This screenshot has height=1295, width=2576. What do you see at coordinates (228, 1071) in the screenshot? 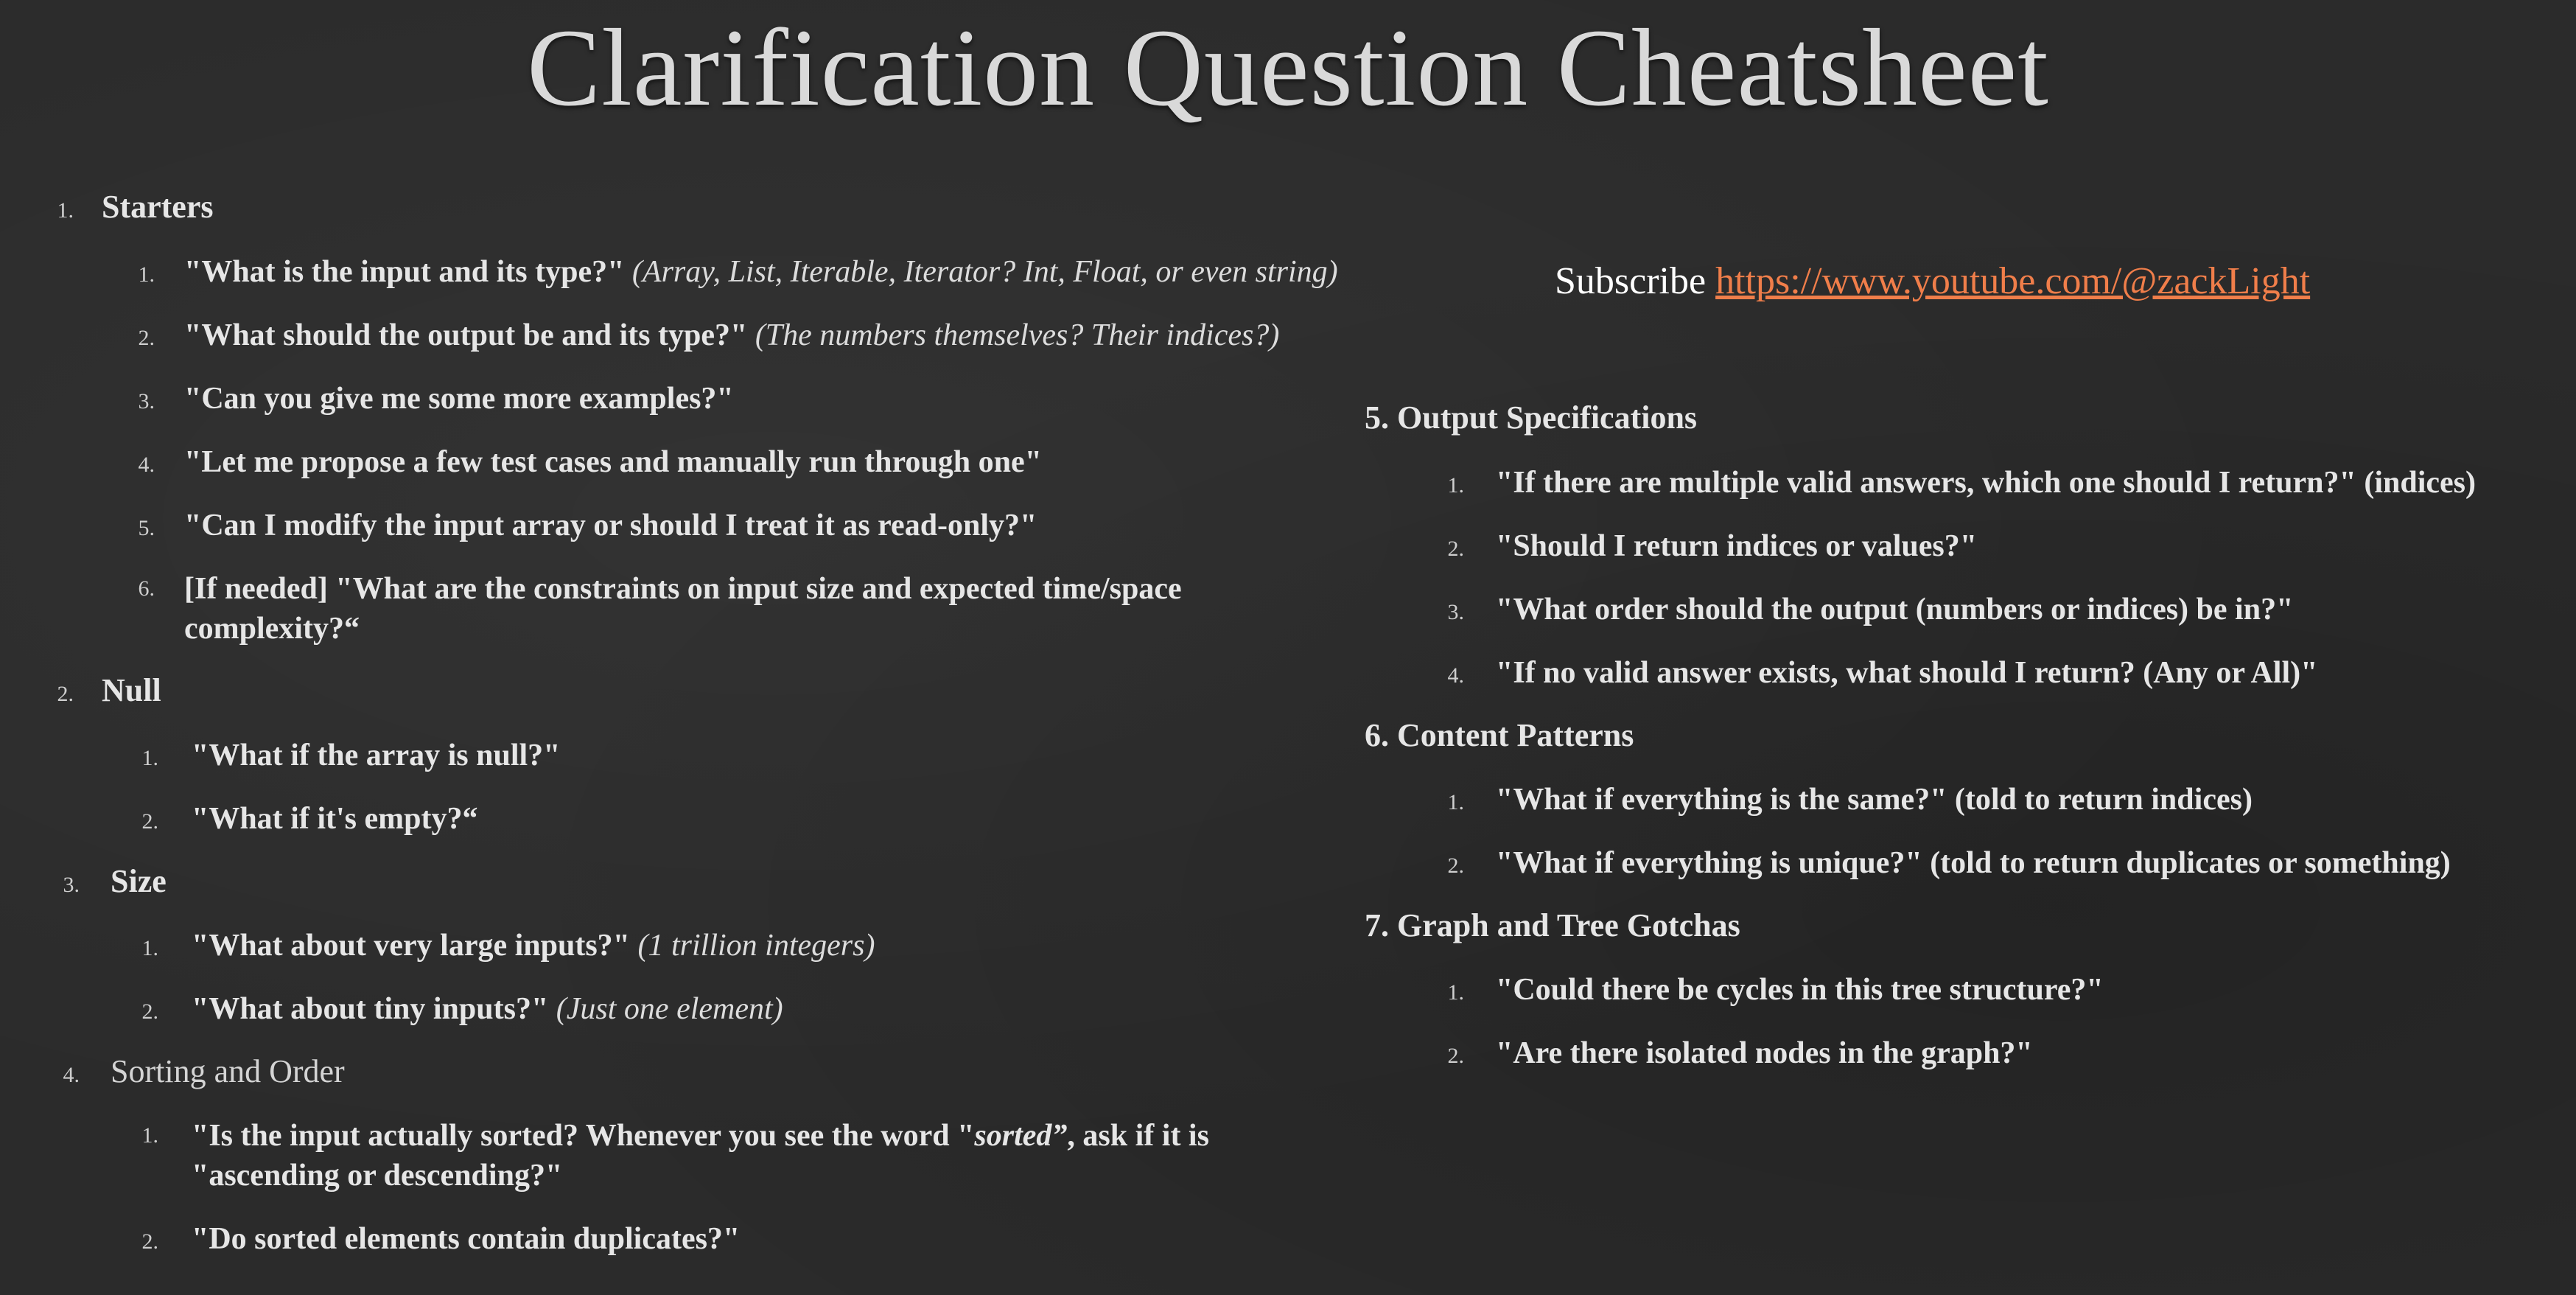
I see `section-heading: Sorting and Order` at bounding box center [228, 1071].